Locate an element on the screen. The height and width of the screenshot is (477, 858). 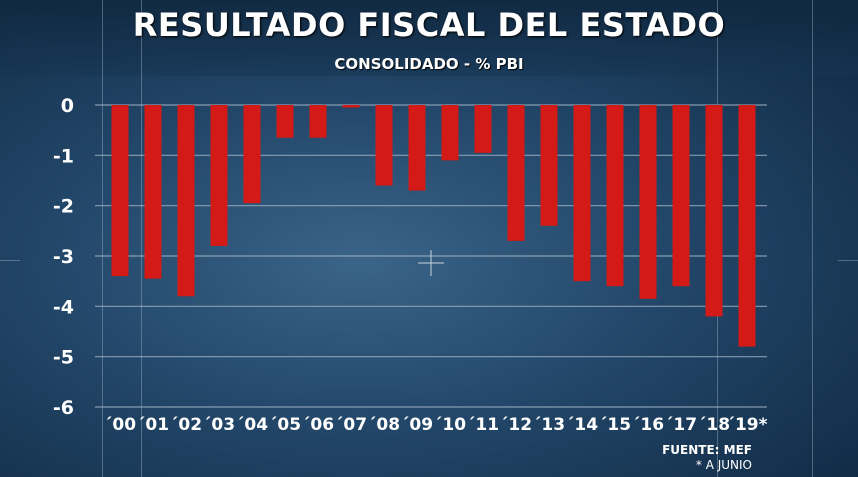
x-tick-label: ´01 is located at coordinates (153, 425).